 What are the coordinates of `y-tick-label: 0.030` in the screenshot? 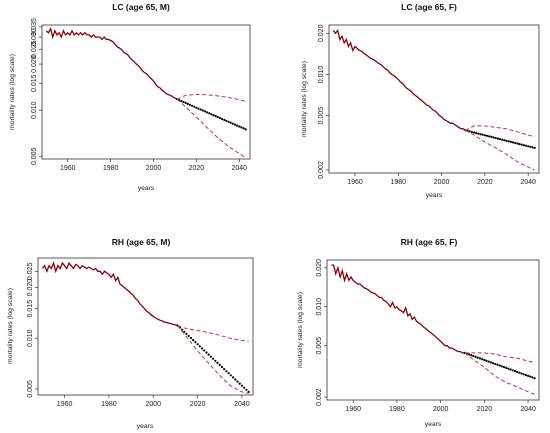 It's located at (34, 37).